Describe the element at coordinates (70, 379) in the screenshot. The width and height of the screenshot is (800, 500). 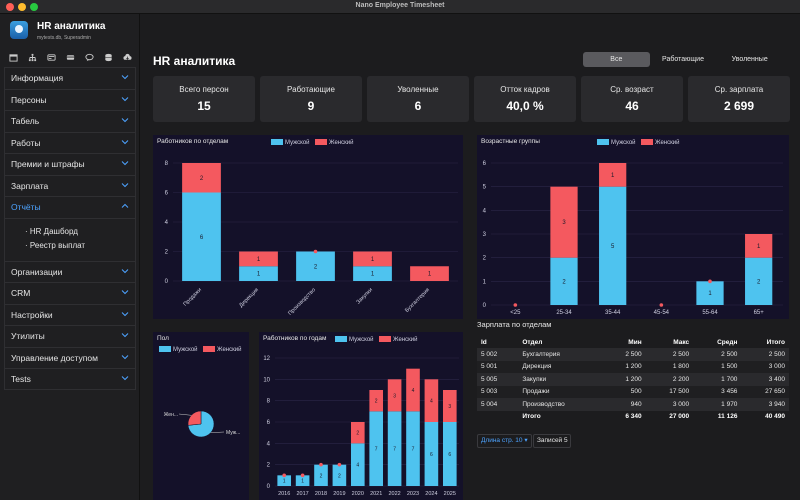
I see `sidebar-item-12: Tests` at that location.